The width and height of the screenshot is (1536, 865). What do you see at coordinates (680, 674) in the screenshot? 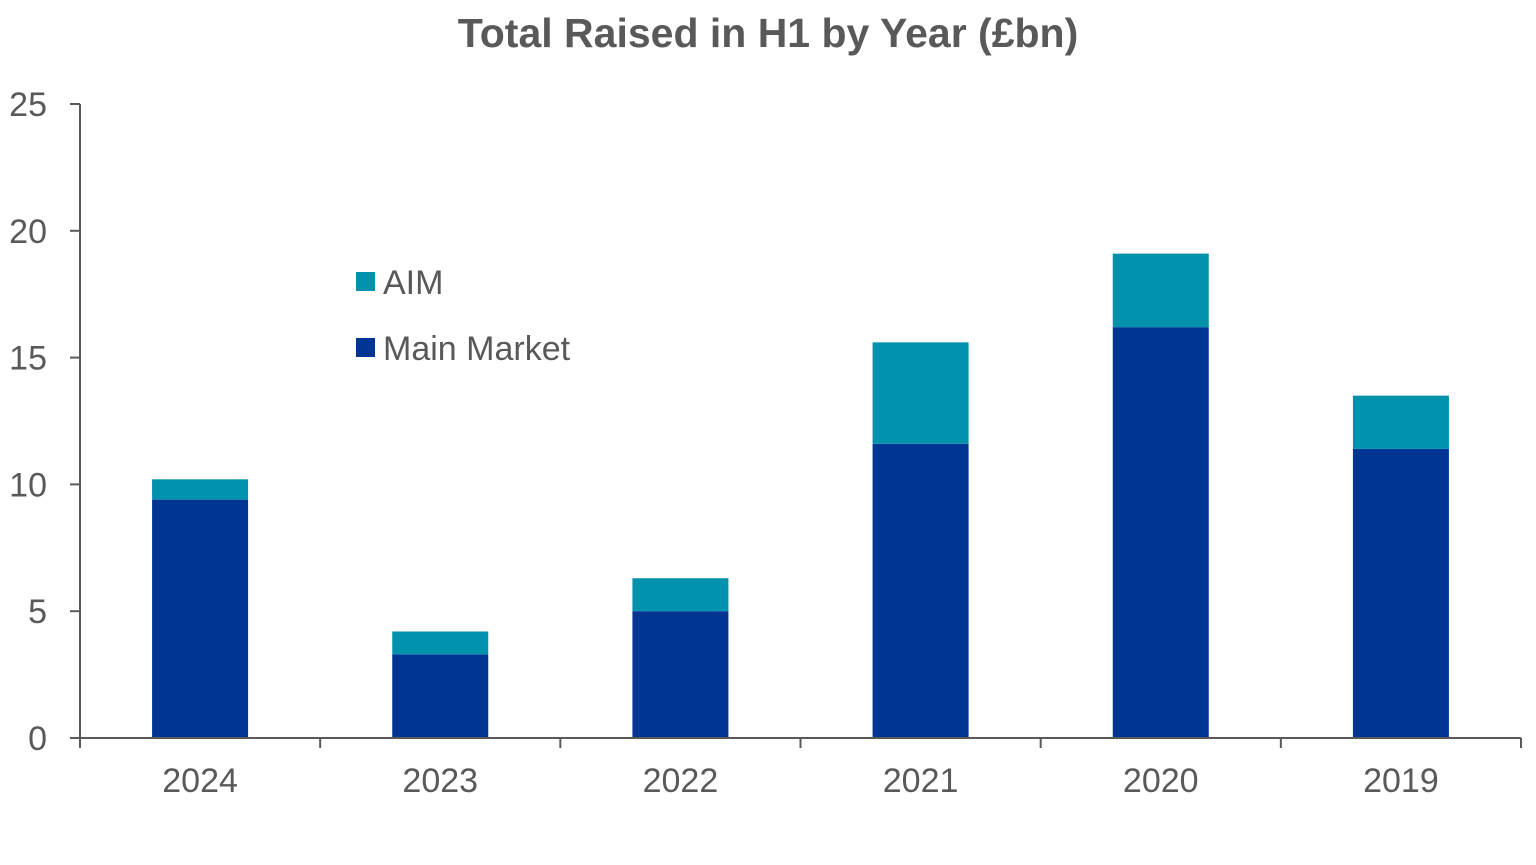
I see `bar-main-market-2022` at bounding box center [680, 674].